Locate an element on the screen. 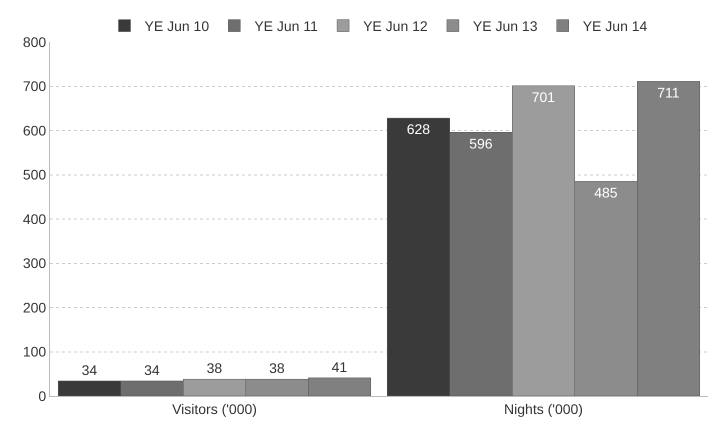 This screenshot has height=436, width=718. y-tick-label: 800 is located at coordinates (34, 42).